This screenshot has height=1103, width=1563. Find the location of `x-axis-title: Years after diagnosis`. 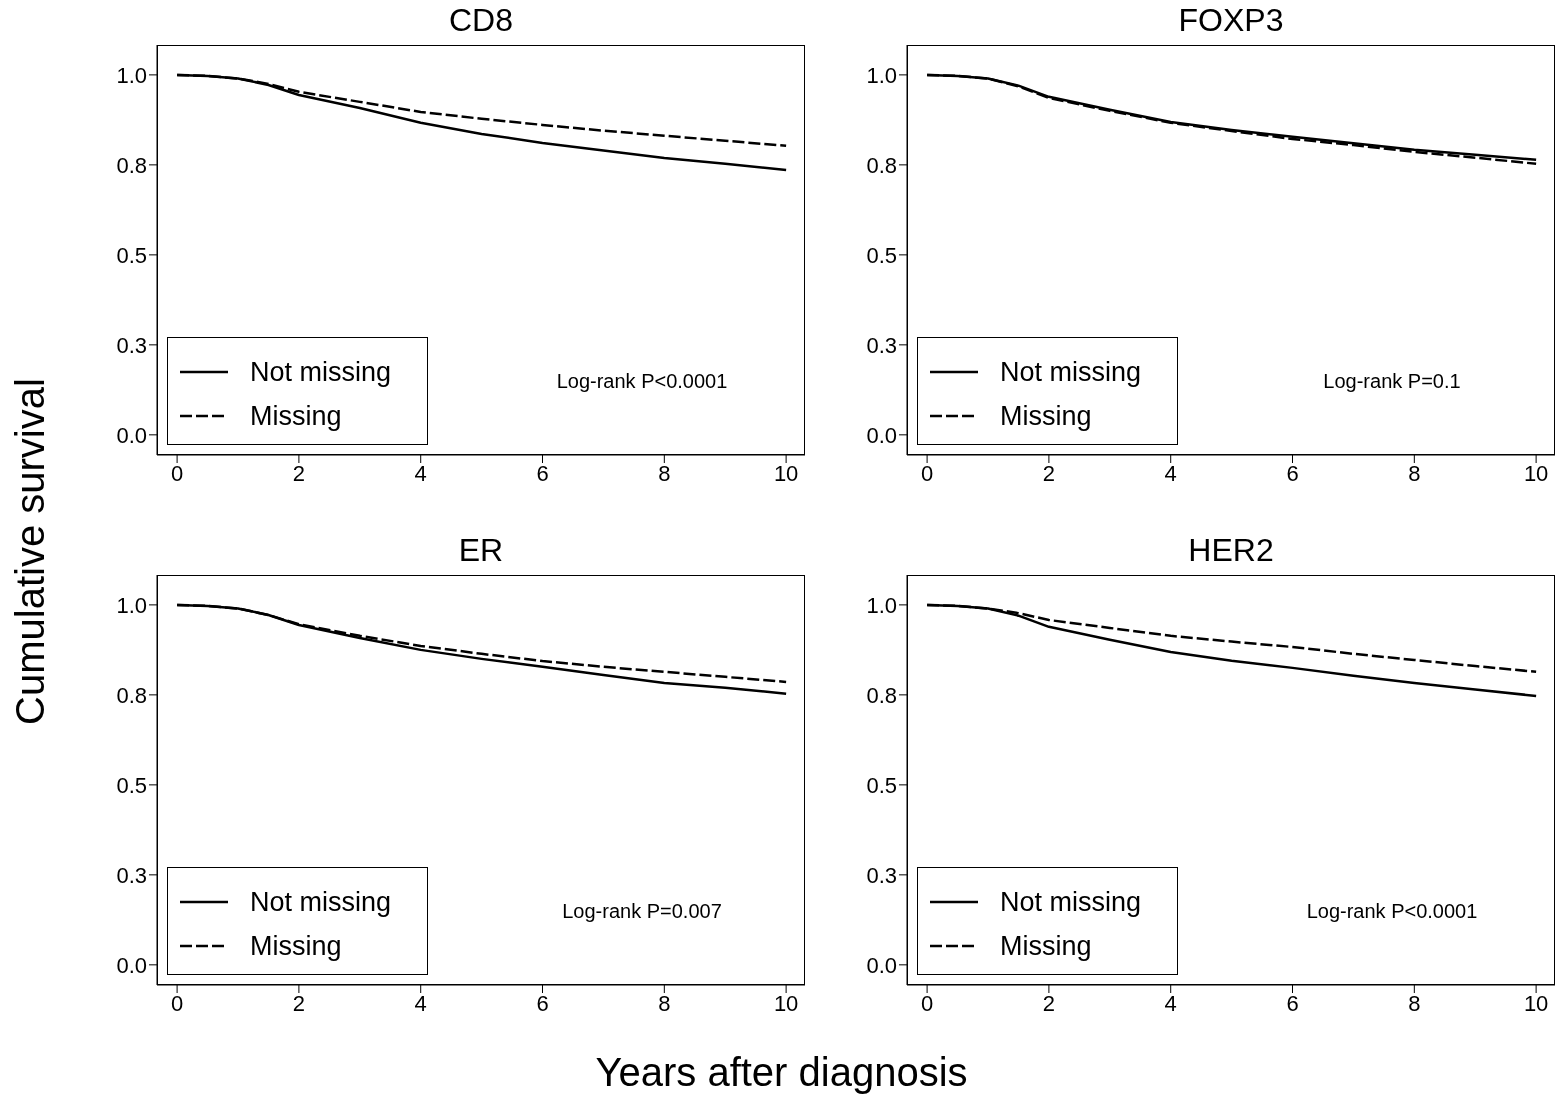

x-axis-title: Years after diagnosis is located at coordinates (781, 1072).